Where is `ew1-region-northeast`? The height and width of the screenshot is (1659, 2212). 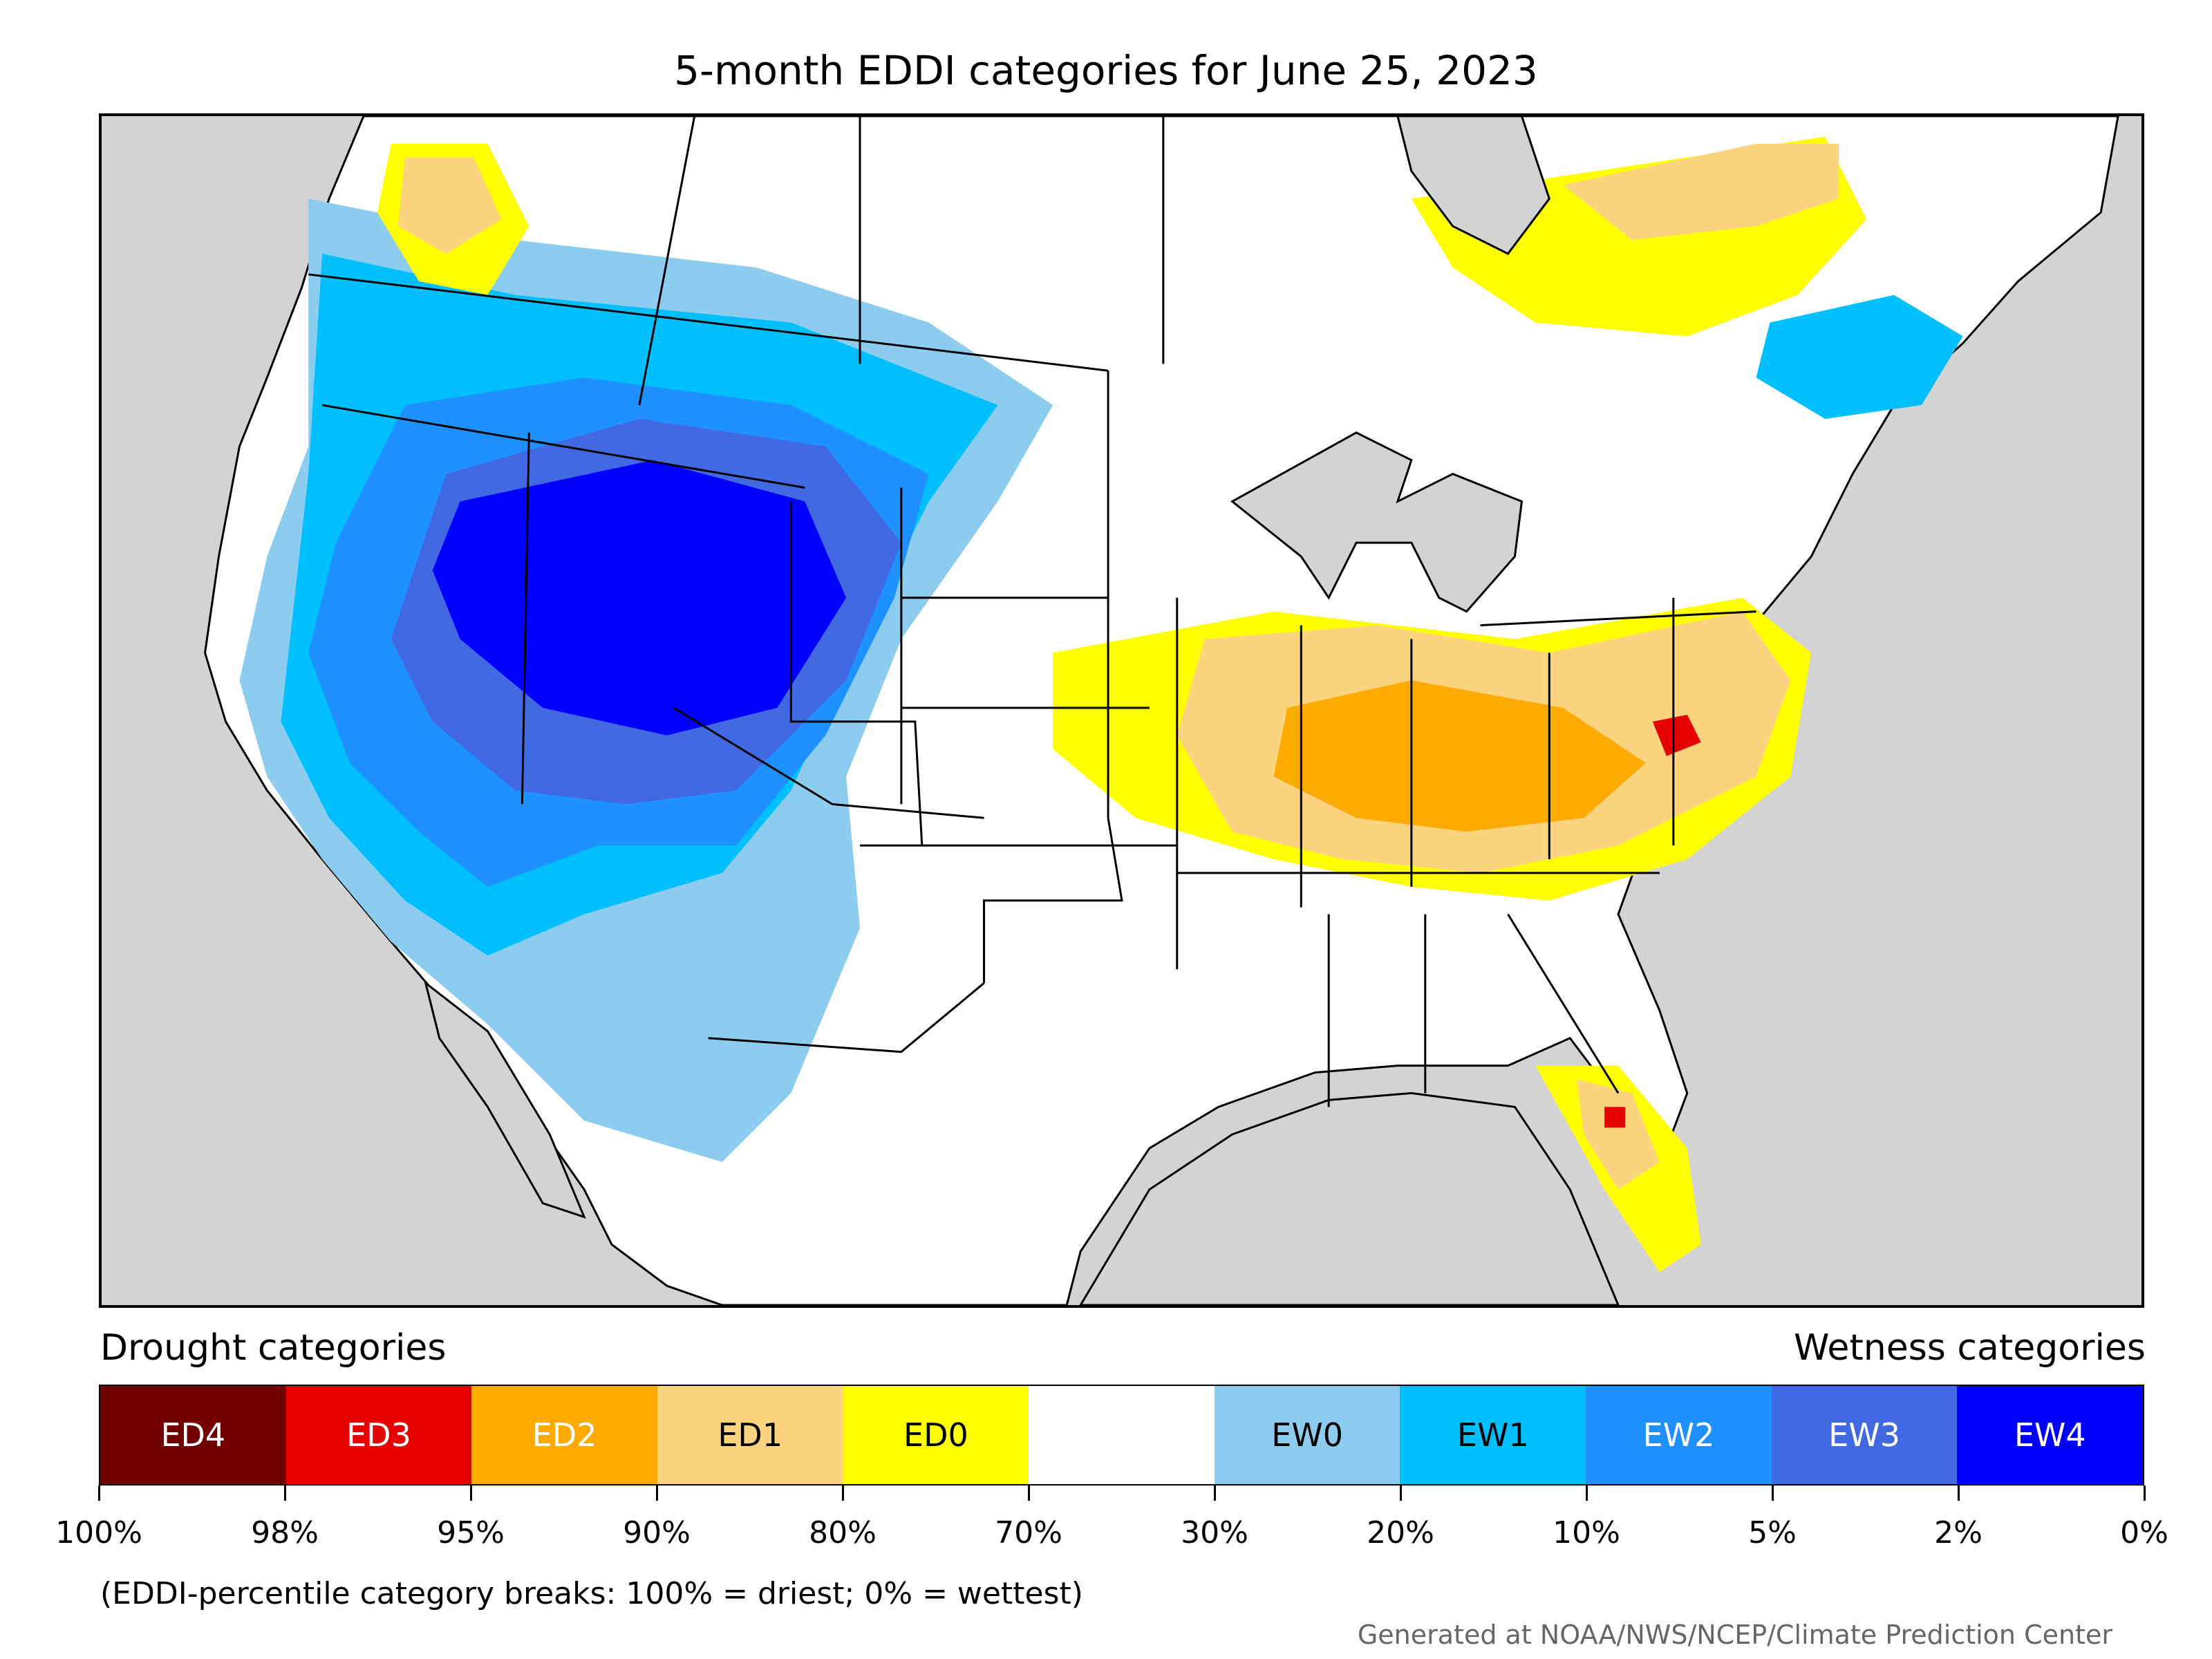 ew1-region-northeast is located at coordinates (1859, 357).